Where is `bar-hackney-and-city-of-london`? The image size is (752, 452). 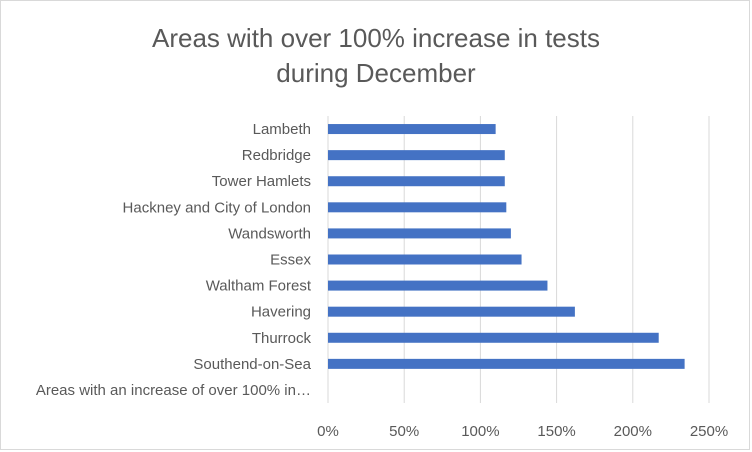
bar-hackney-and-city-of-london is located at coordinates (417, 207).